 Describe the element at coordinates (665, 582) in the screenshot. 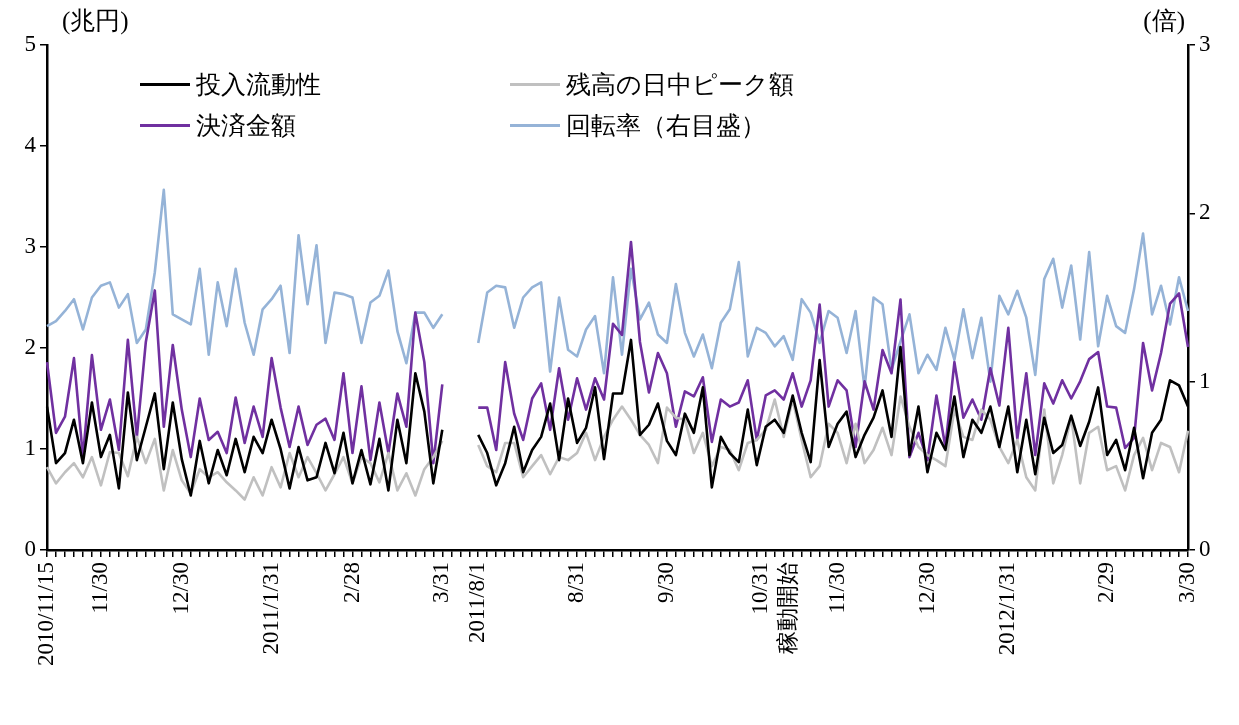

I see `x-tick-label: 9/30` at that location.